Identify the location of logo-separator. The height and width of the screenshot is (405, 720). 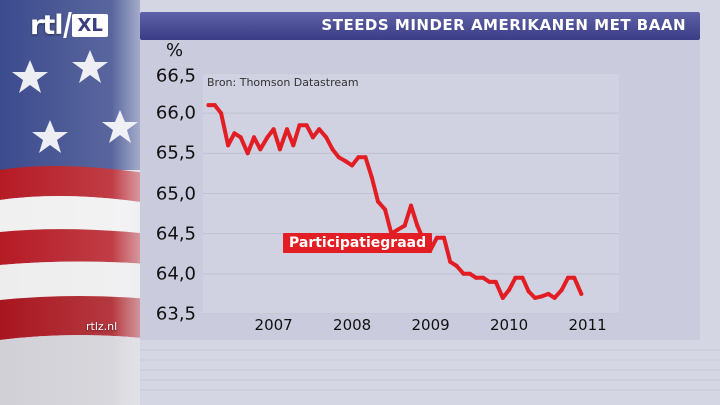
(68, 25).